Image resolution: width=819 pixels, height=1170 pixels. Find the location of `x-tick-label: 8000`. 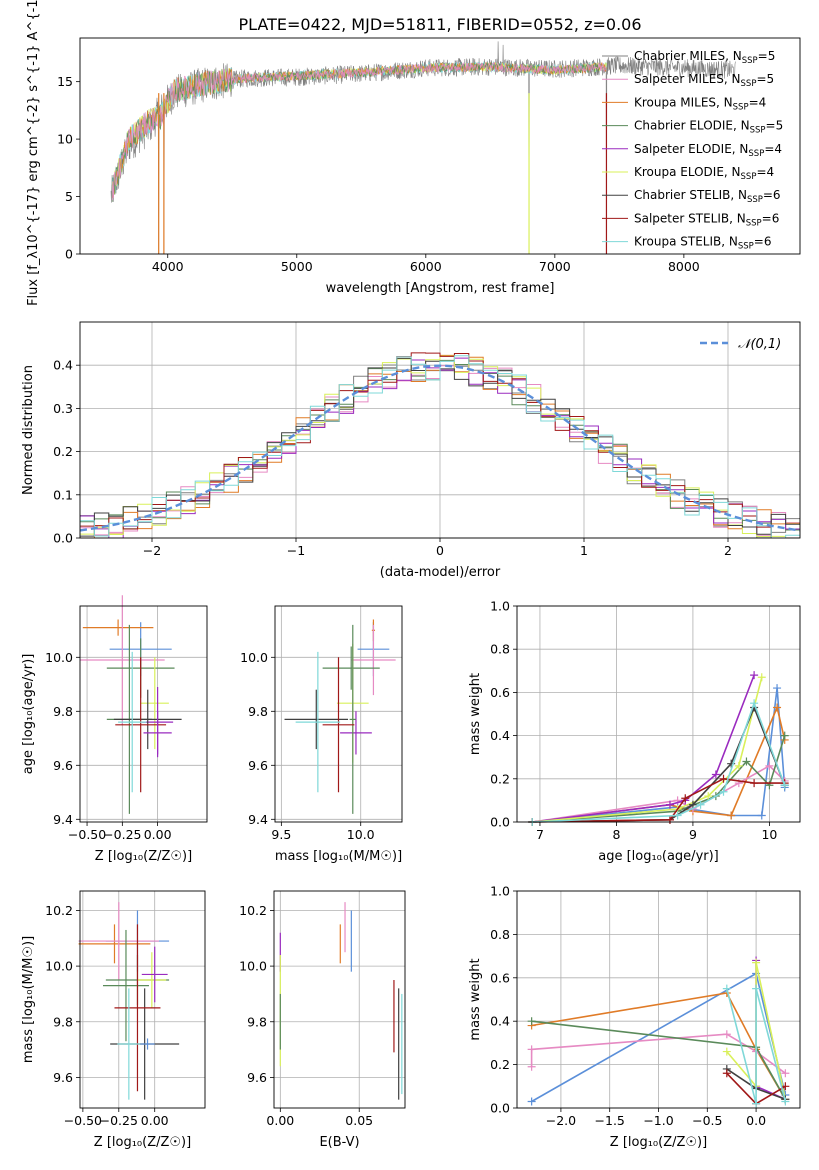

x-tick-label: 8000 is located at coordinates (684, 266).